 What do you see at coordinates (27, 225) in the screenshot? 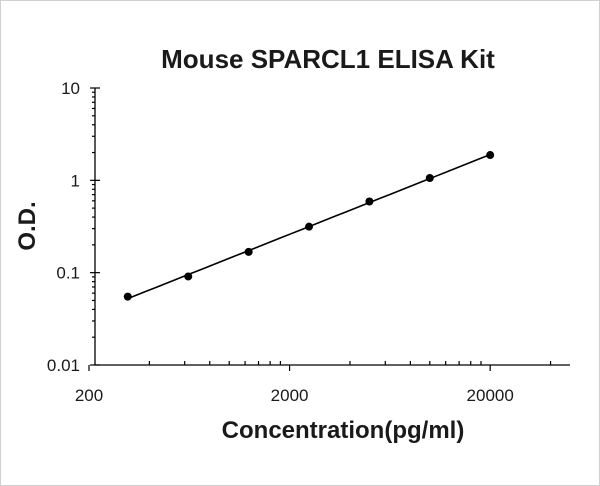
I see `y-axis-title: O.D.` at bounding box center [27, 225].